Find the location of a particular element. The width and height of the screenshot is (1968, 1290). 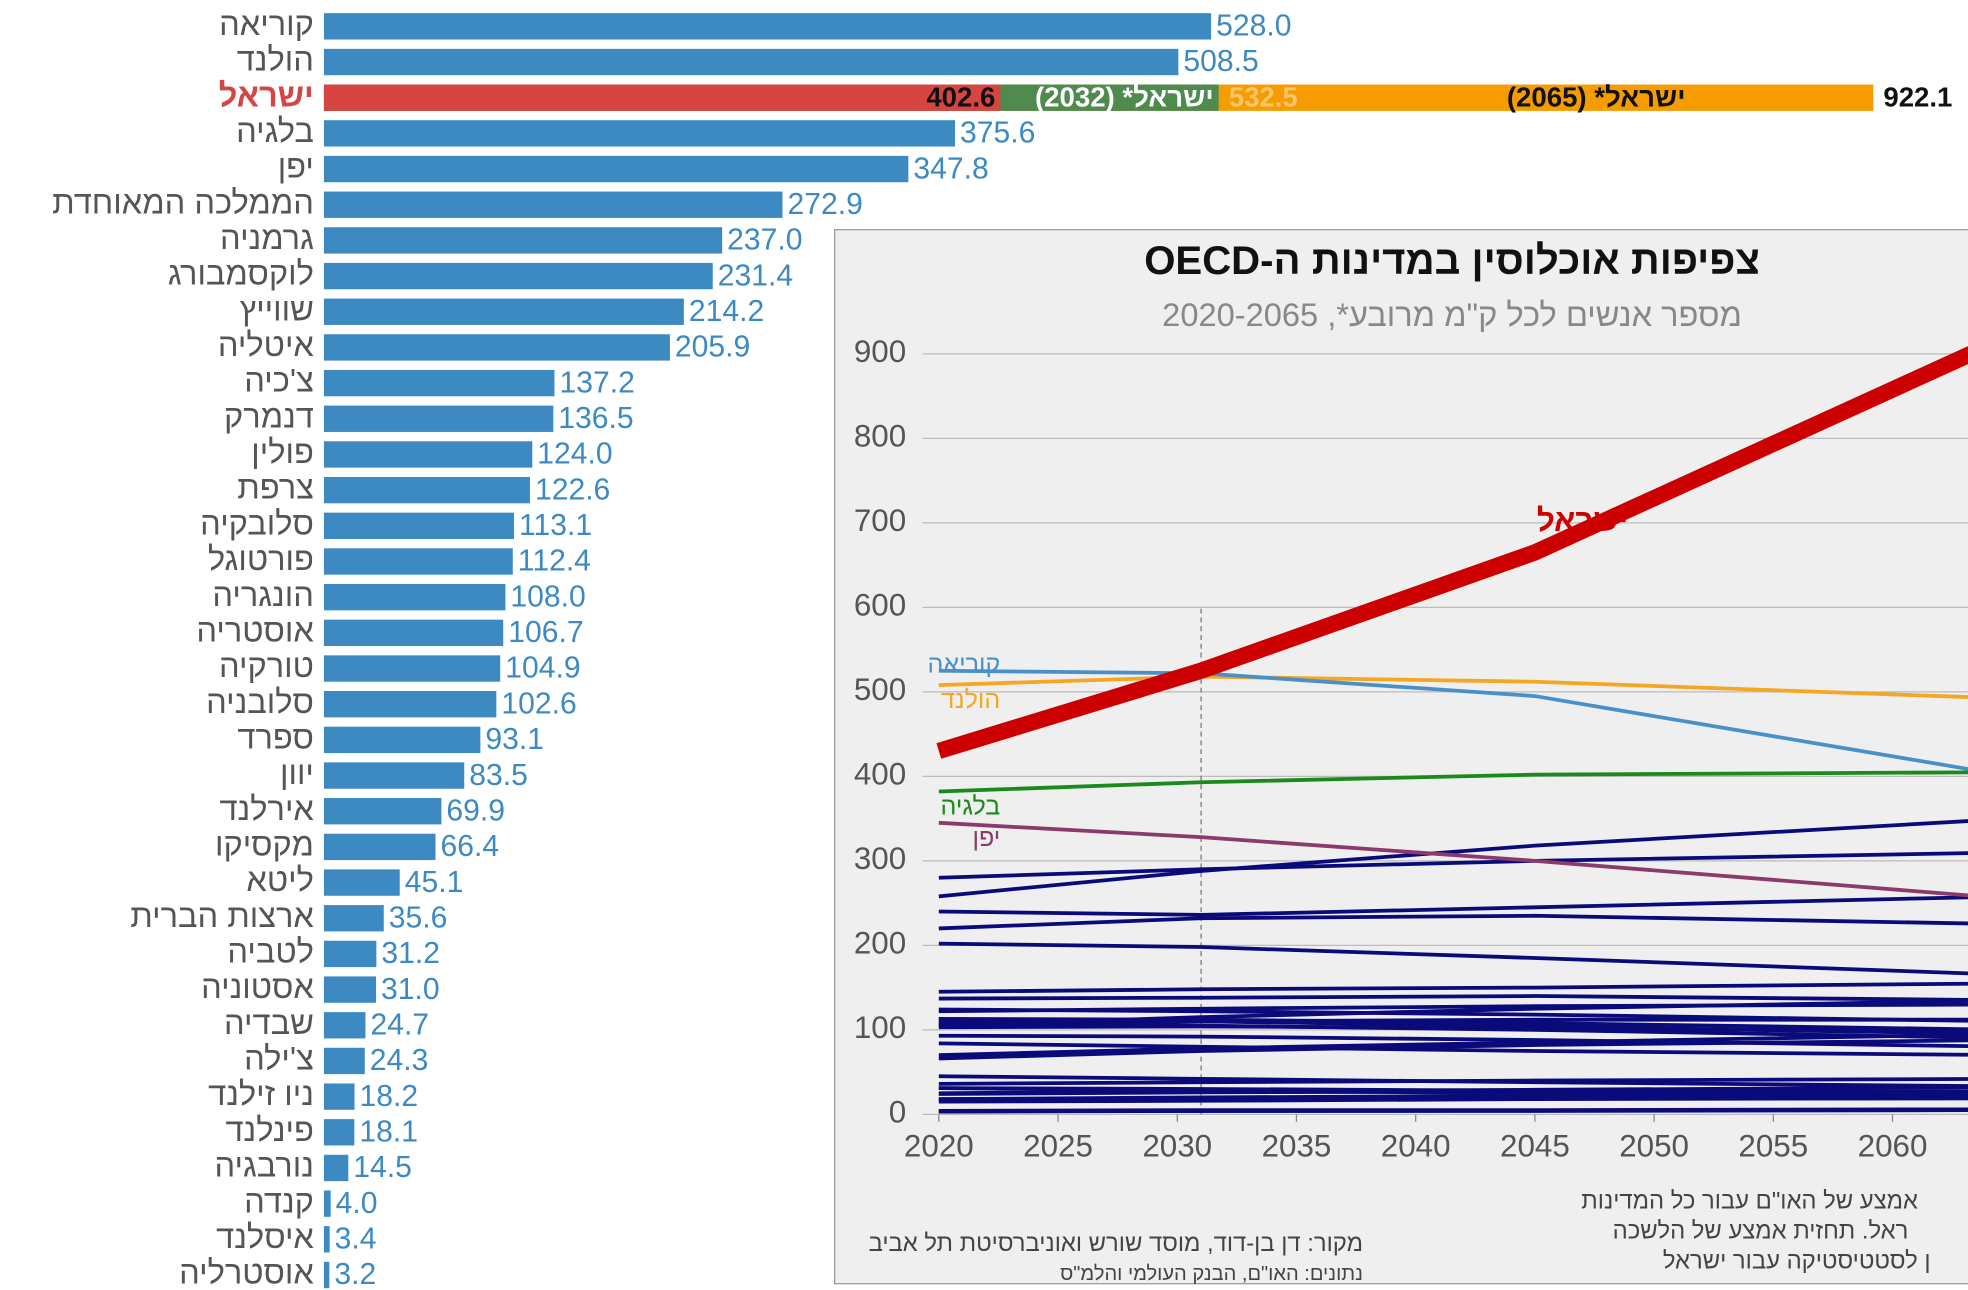

value-label: 272.9 is located at coordinates (825, 204).